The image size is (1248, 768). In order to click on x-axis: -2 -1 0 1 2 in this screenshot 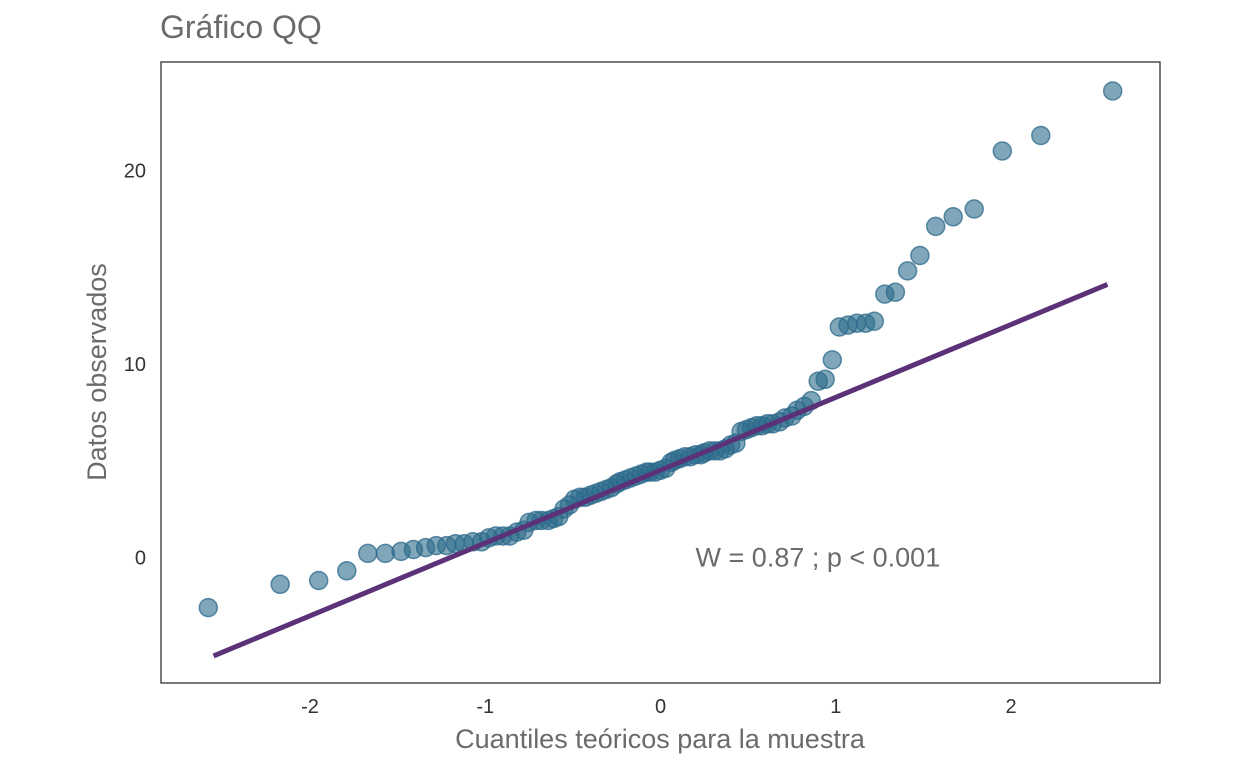, I will do `click(659, 707)`.